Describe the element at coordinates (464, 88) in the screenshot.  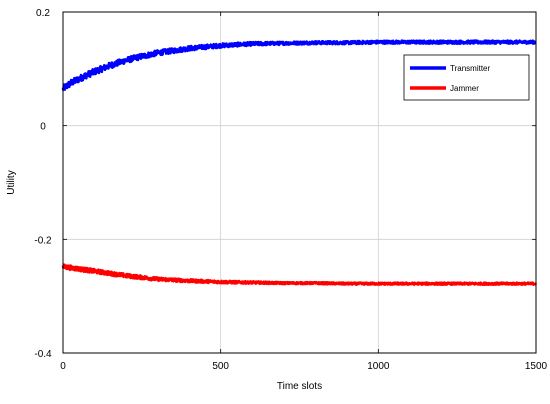
I see `legend-label-jammer: Jammer` at that location.